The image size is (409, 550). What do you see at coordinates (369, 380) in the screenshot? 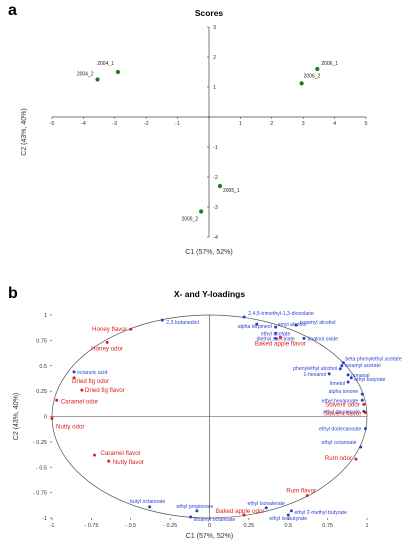
I see `loading-point-label: ethyl butyrate` at bounding box center [369, 380].